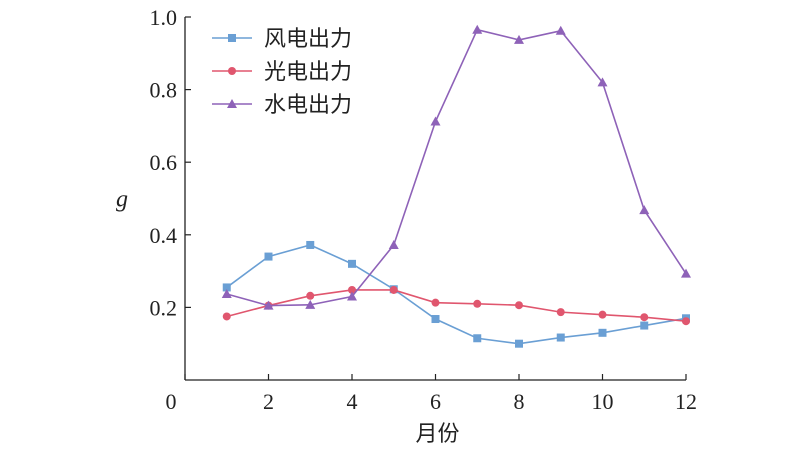  Describe the element at coordinates (164, 235) in the screenshot. I see `y-tick-label: 0.4` at that location.